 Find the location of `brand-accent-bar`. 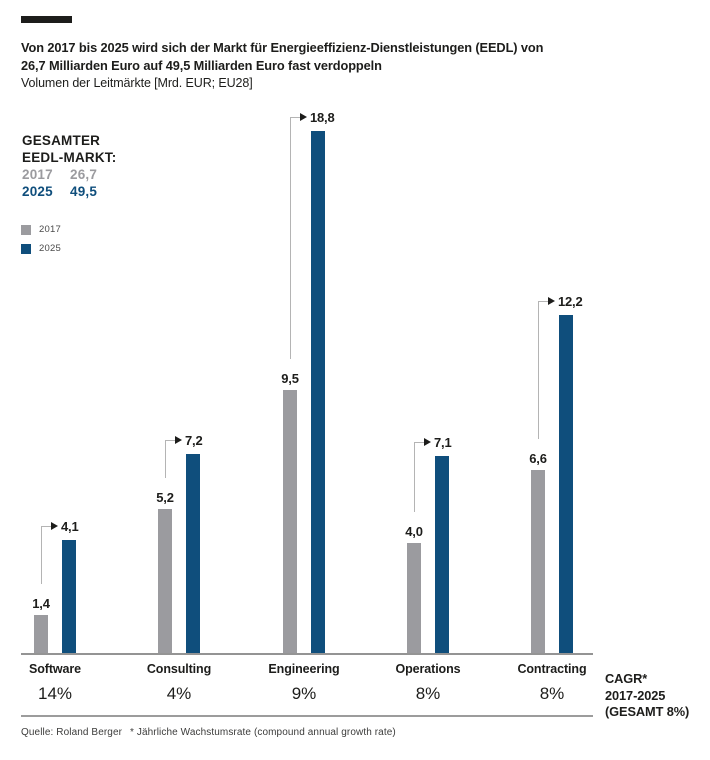

brand-accent-bar is located at coordinates (46, 19).